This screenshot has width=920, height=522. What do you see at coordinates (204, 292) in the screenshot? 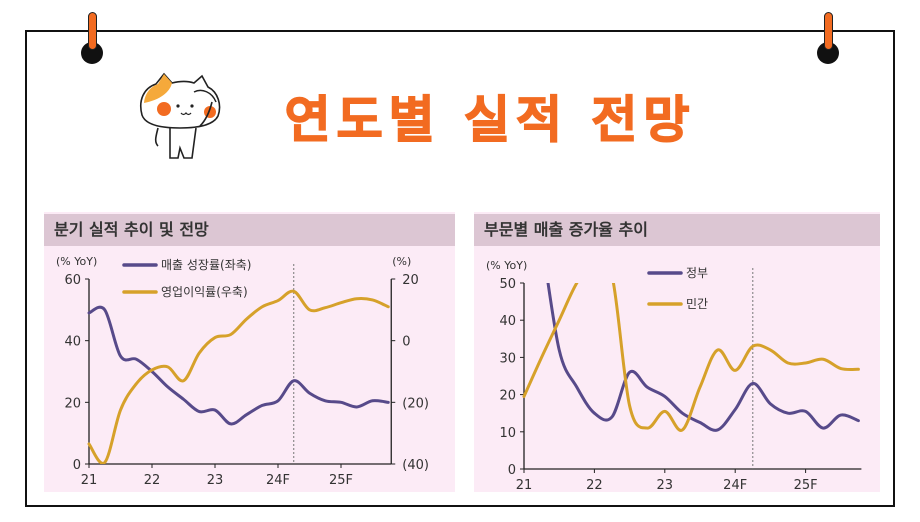
I see `legend-label: 영업이익률(우축)` at bounding box center [204, 292].